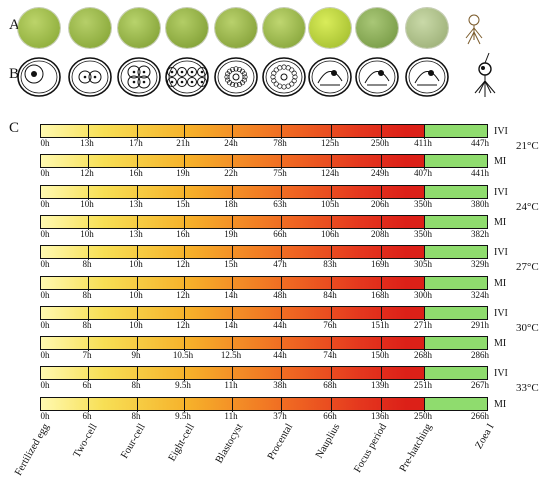 The image size is (550, 478). What do you see at coordinates (181, 443) in the screenshot?
I see `stage-label: Eight-cell` at bounding box center [181, 443].